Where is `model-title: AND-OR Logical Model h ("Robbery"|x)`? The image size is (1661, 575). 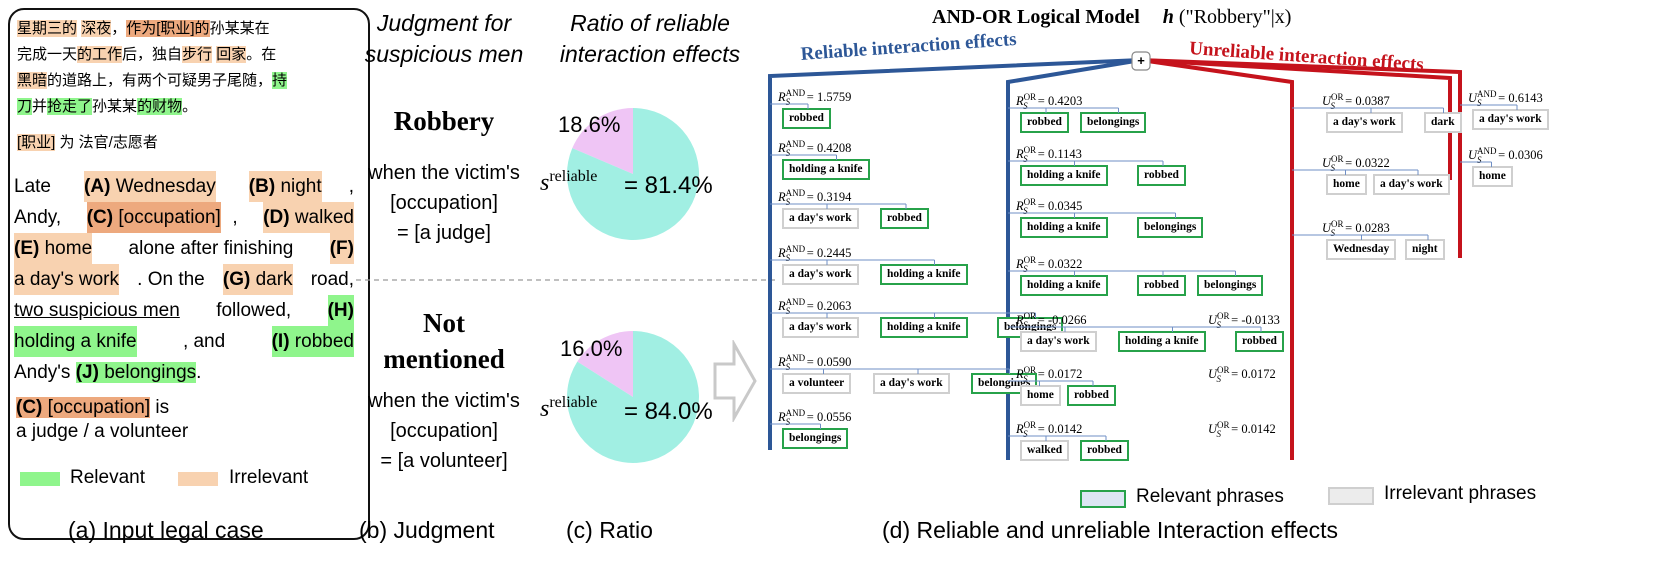
model-title: AND-OR Logical Model h ("Robbery"|x) is located at coordinates (1111, 17).